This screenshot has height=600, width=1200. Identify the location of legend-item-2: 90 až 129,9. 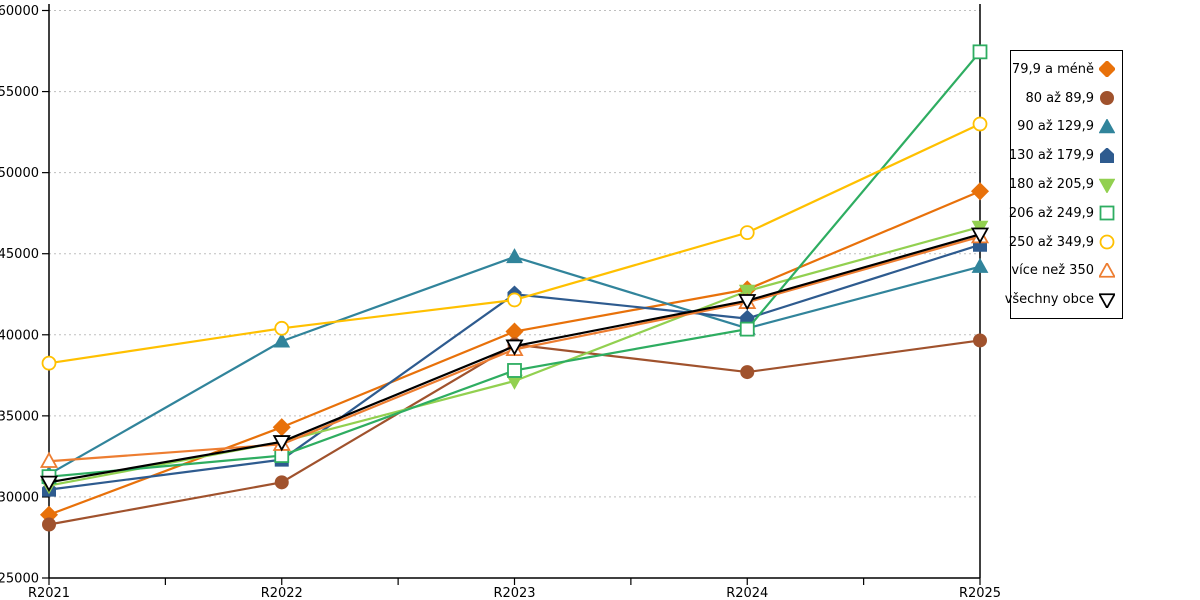
(1066, 127).